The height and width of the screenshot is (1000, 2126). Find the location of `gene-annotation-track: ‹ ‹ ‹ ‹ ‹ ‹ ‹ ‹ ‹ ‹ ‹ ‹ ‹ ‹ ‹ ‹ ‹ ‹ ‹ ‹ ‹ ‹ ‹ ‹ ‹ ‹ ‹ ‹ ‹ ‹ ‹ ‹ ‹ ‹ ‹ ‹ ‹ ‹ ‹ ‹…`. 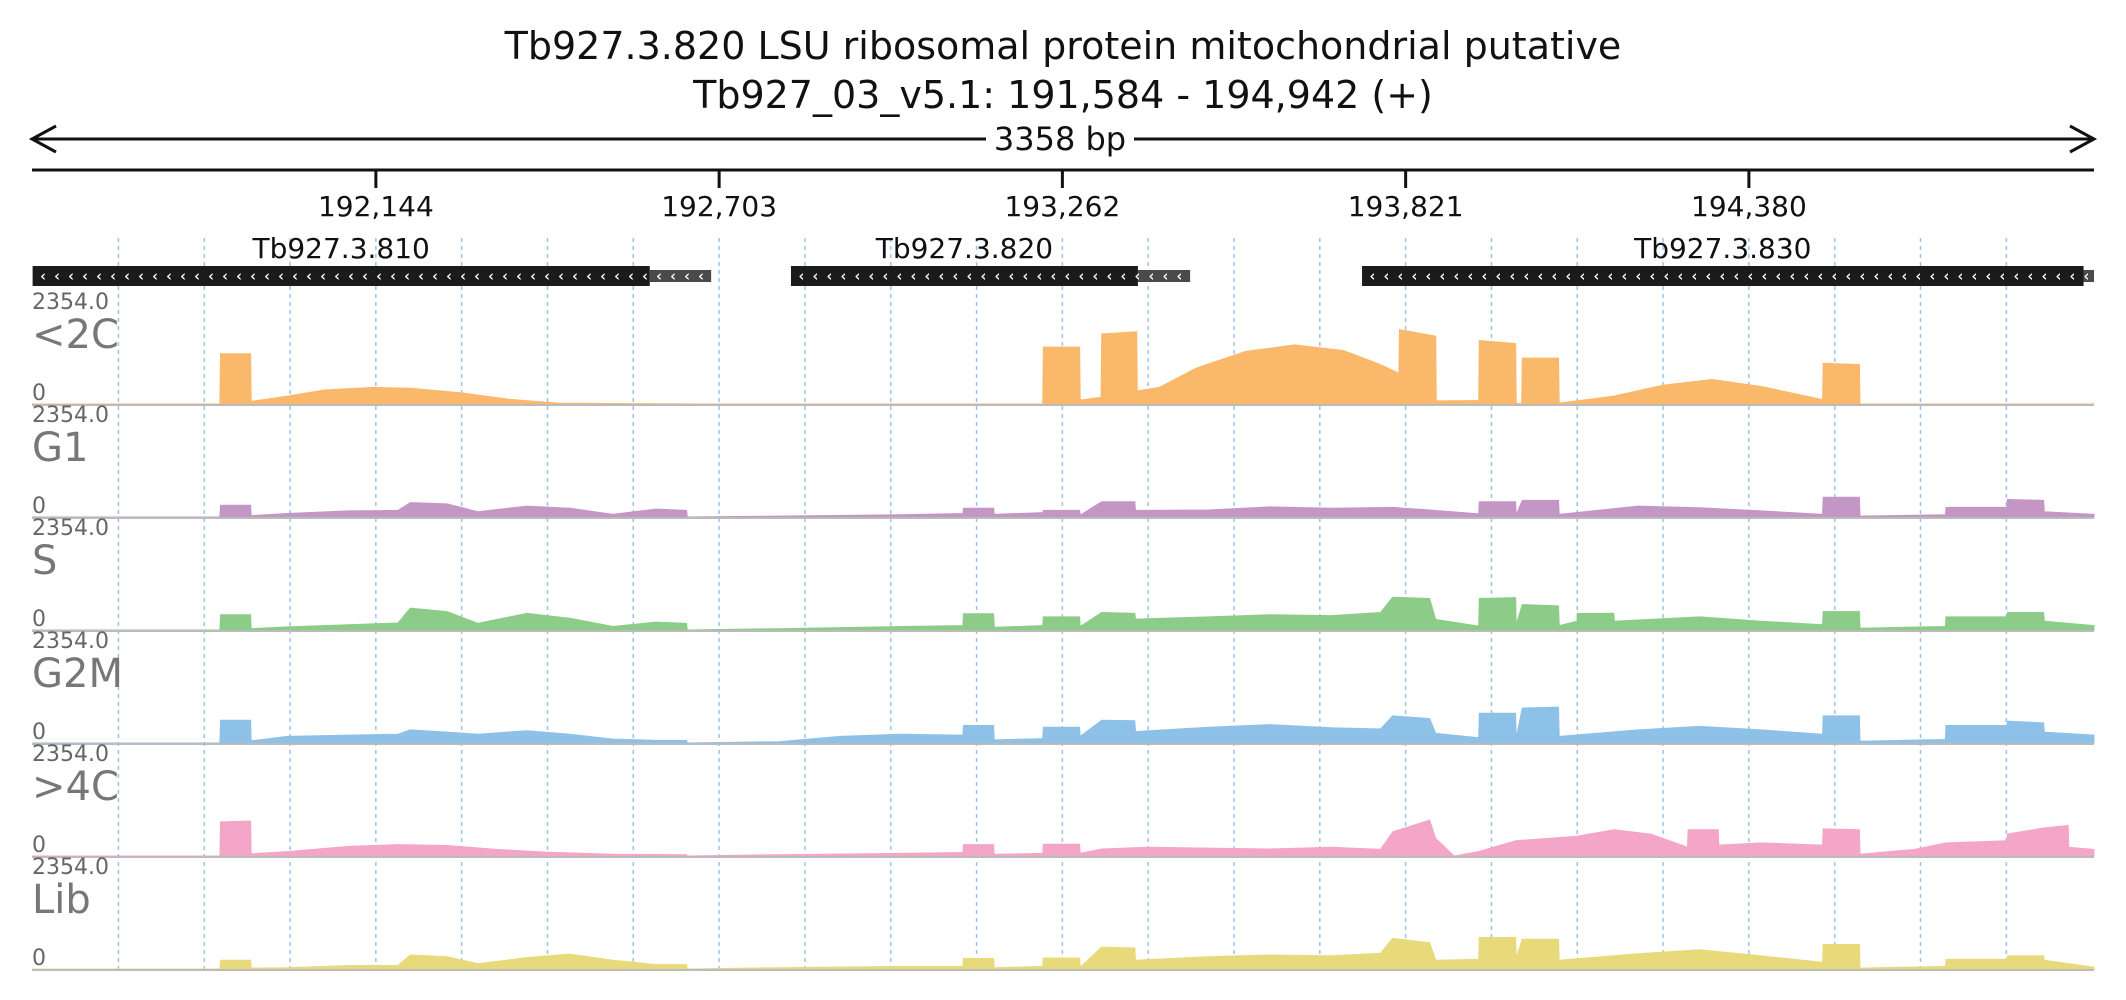

gene-annotation-track: ‹ ‹ ‹ ‹ ‹ ‹ ‹ ‹ ‹ ‹ ‹ ‹ ‹ ‹ ‹ ‹ ‹ ‹ ‹ ‹ ‹ ‹ ‹ ‹ ‹ ‹ ‹ ‹ ‹ ‹ ‹ ‹ ‹ ‹ ‹ ‹ ‹ ‹ ‹ ‹… is located at coordinates (1063, 259).